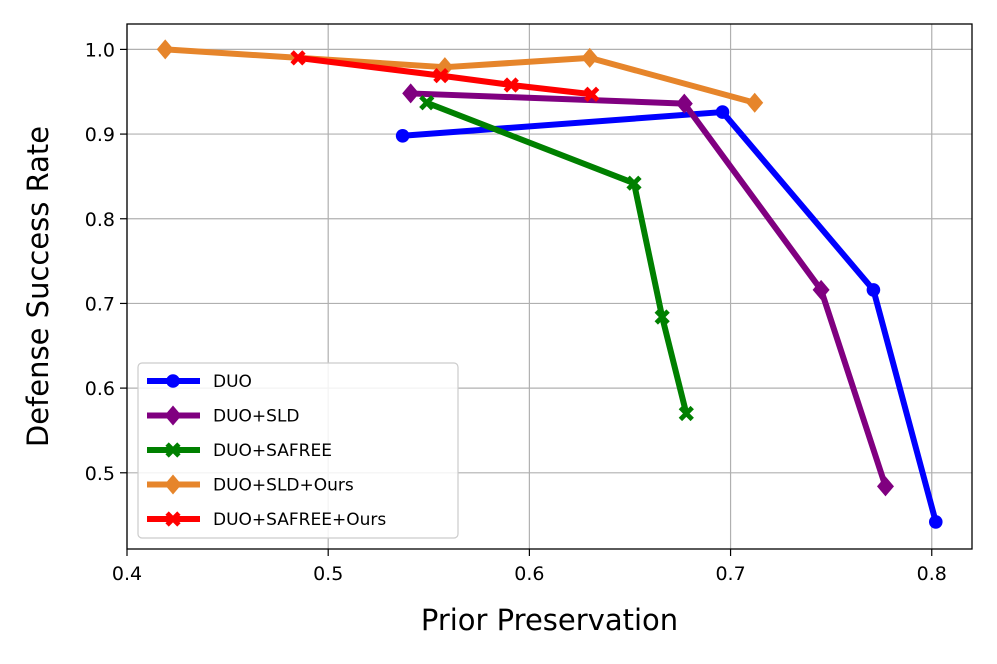  What do you see at coordinates (100, 474) in the screenshot?
I see `y-tick-label: 0.5` at bounding box center [100, 474].